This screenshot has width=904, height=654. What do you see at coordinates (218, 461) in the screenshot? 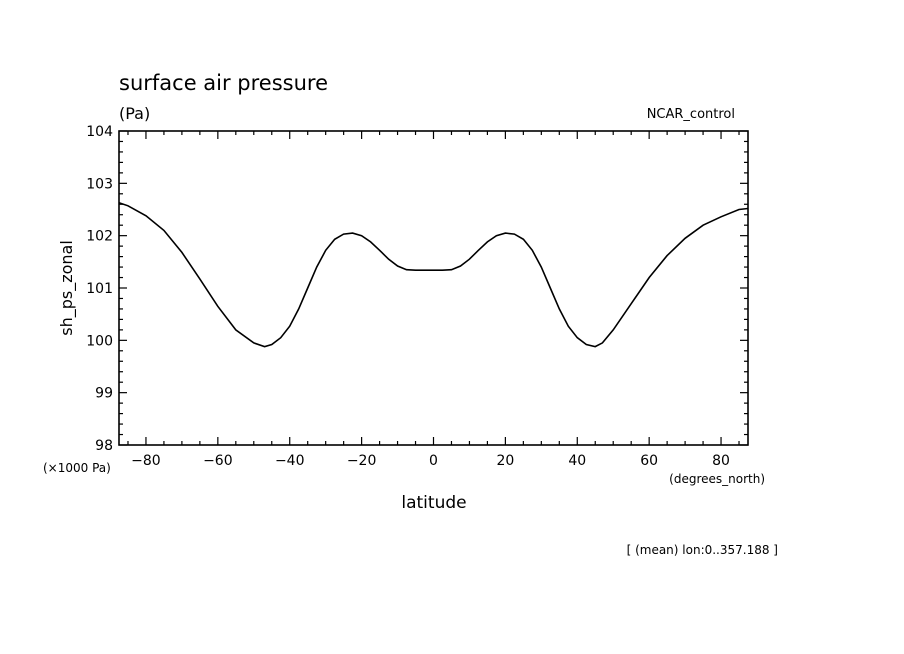
I see `x-tick-label: −60` at bounding box center [218, 461].